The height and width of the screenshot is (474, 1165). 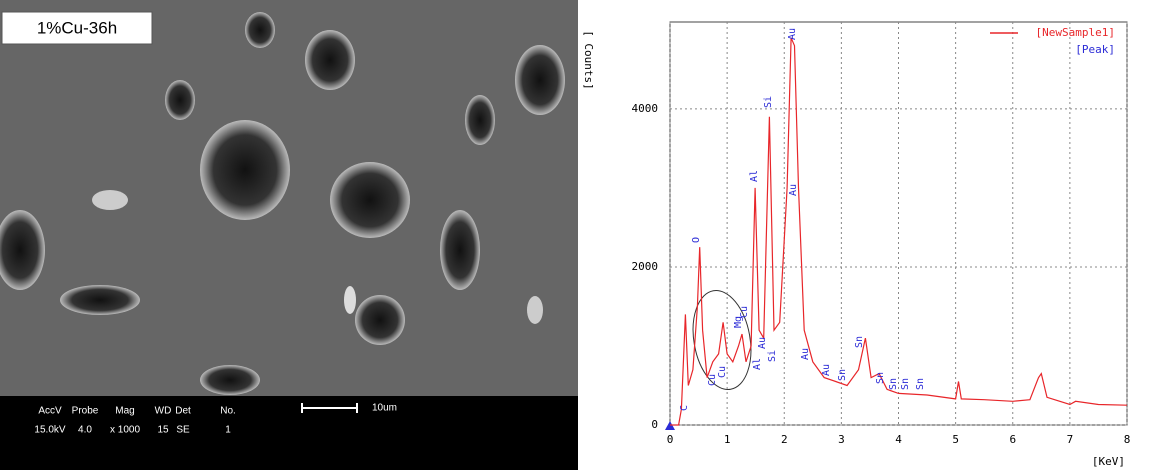 I want to click on info-header: No., so click(x=228, y=411).